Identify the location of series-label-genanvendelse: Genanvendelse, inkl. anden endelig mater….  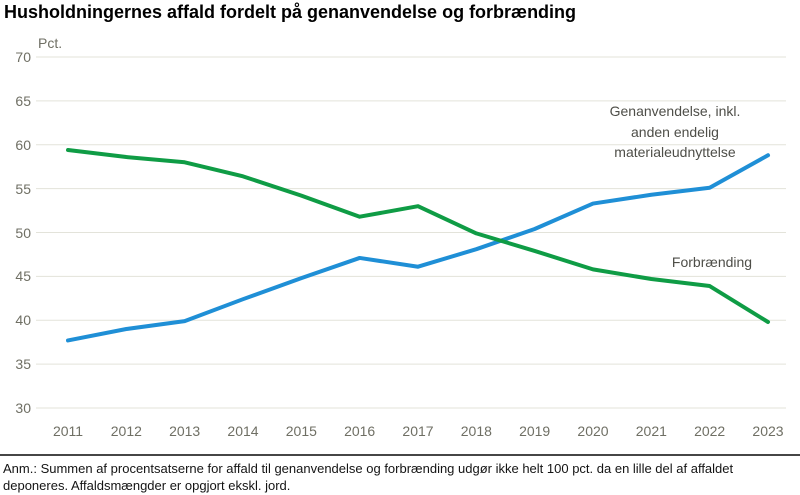
(675, 131).